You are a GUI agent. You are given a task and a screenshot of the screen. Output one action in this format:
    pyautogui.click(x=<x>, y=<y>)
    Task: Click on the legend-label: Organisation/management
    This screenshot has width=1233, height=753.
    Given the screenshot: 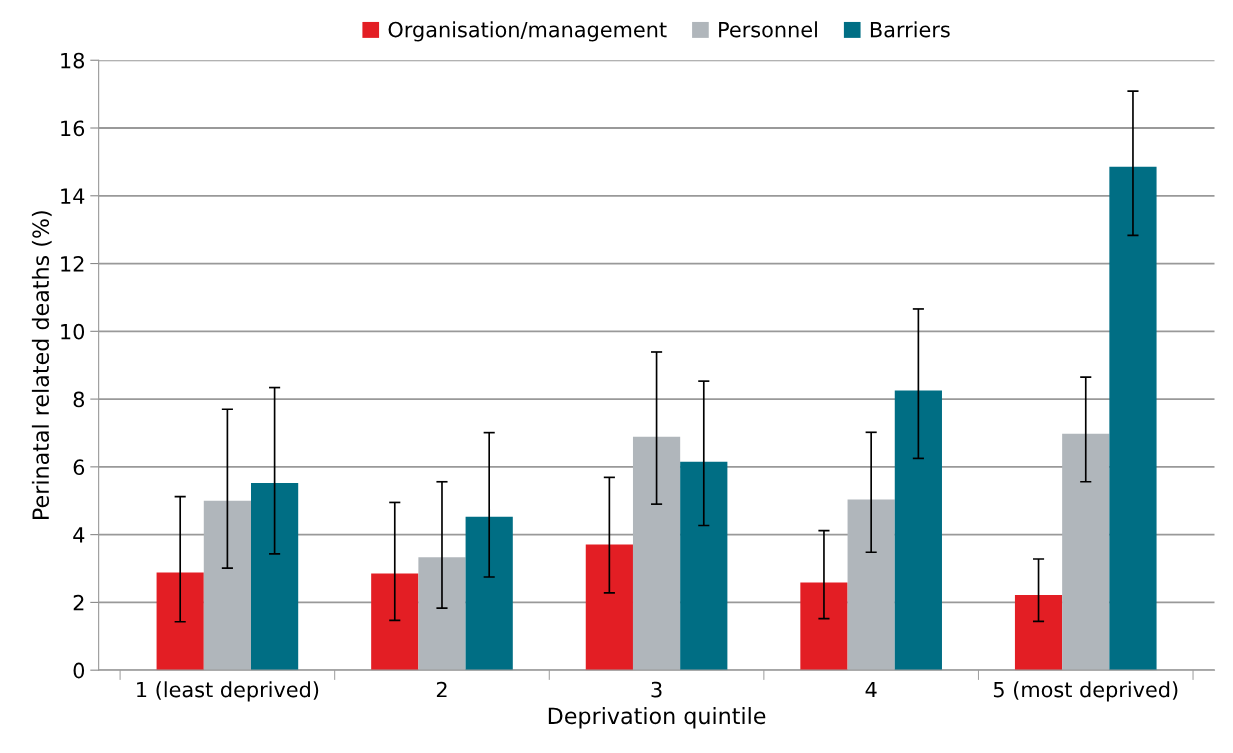 What is the action you would take?
    pyautogui.click(x=527, y=31)
    